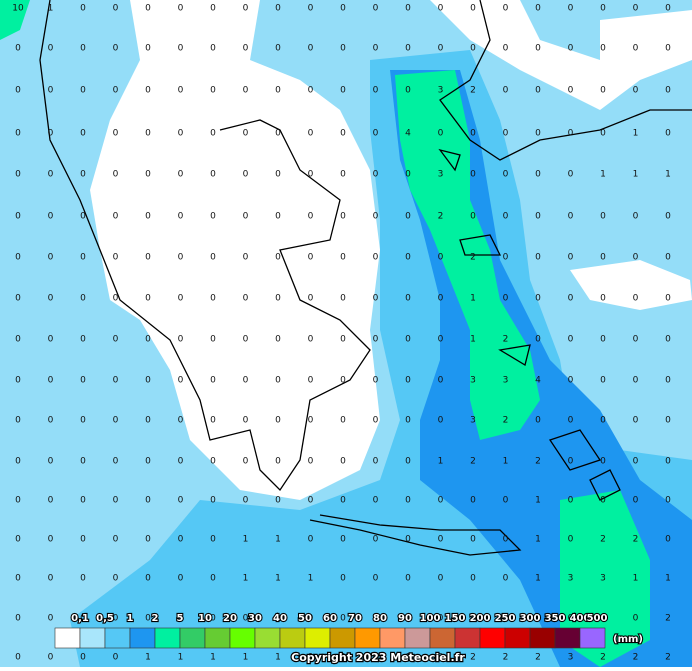 This screenshot has width=692, height=671. What do you see at coordinates (130, 618) in the screenshot?
I see `legend-label: 1` at bounding box center [130, 618].